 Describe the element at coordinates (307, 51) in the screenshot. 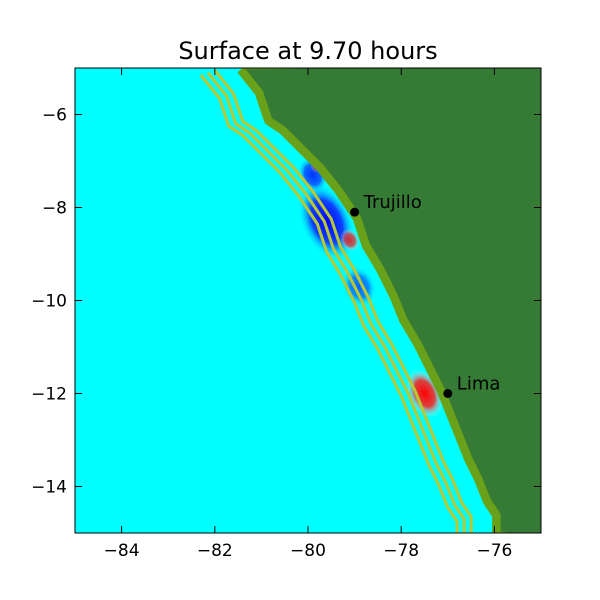

I see `chart-title: Surface at 9.70 hours` at that location.